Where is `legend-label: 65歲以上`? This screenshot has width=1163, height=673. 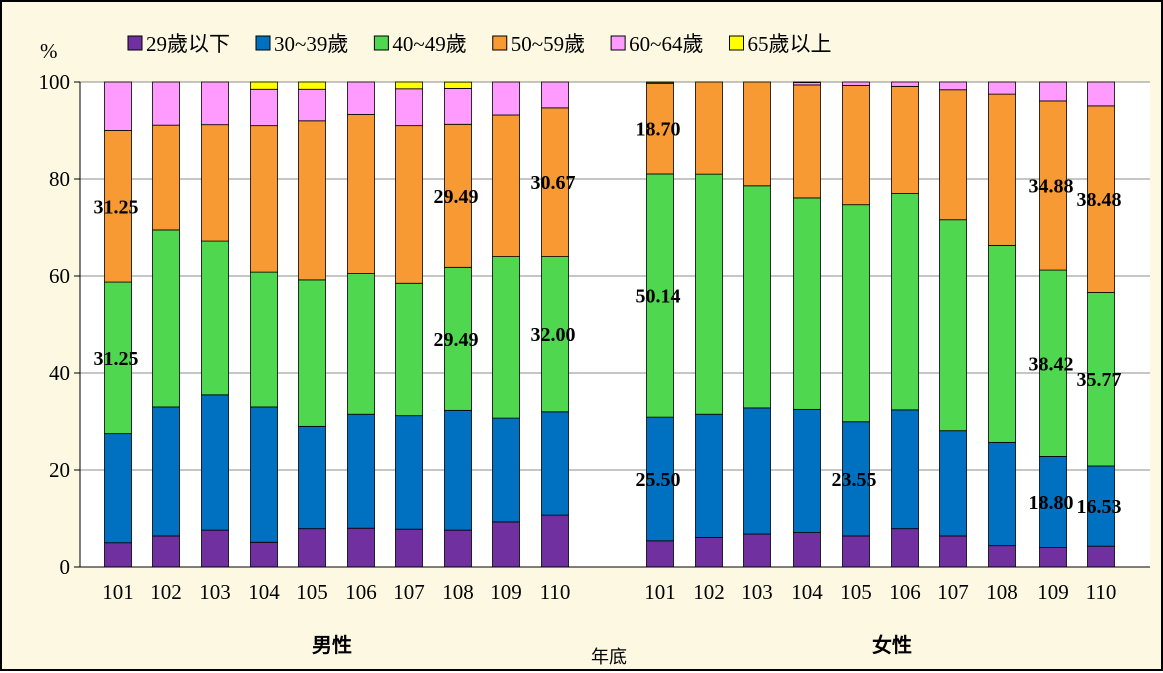 legend-label: 65歲以上 is located at coordinates (790, 44).